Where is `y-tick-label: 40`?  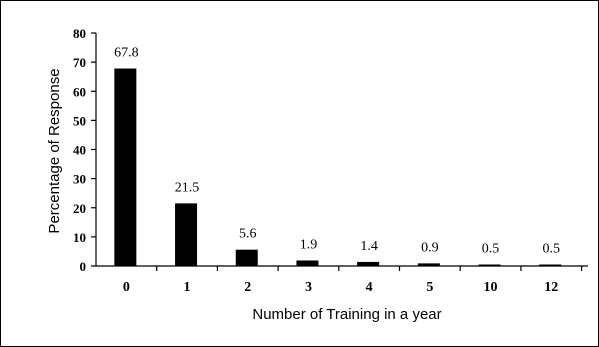
y-tick-label: 40 is located at coordinates (79, 150).